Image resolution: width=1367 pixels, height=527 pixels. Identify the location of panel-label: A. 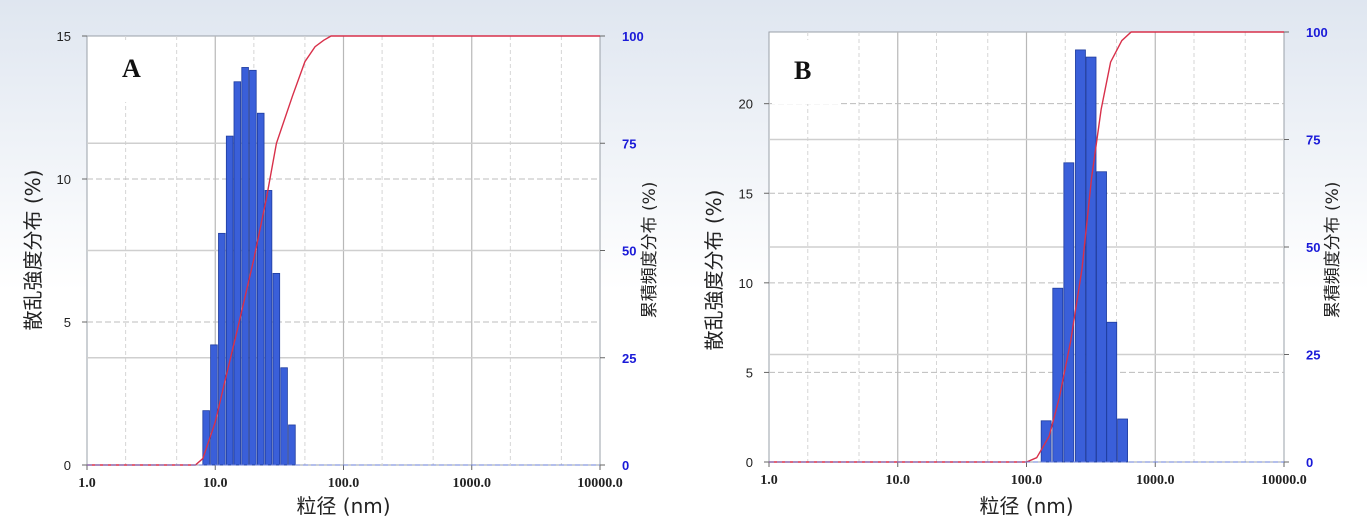
(131, 68).